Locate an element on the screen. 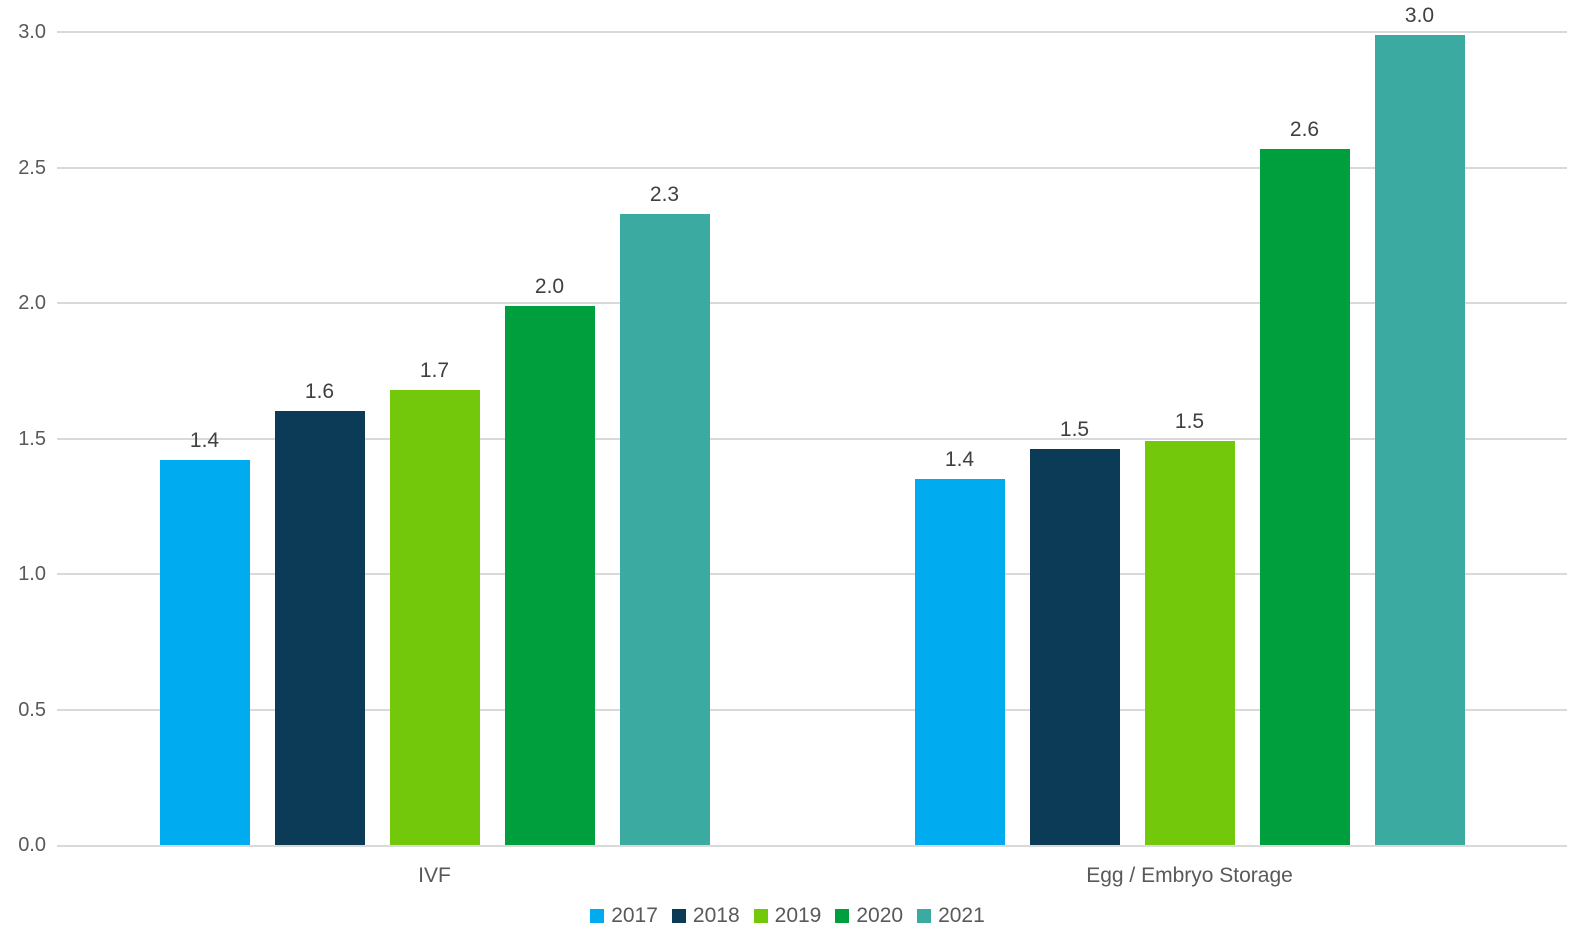  legend-swatch-2017 is located at coordinates (597, 916).